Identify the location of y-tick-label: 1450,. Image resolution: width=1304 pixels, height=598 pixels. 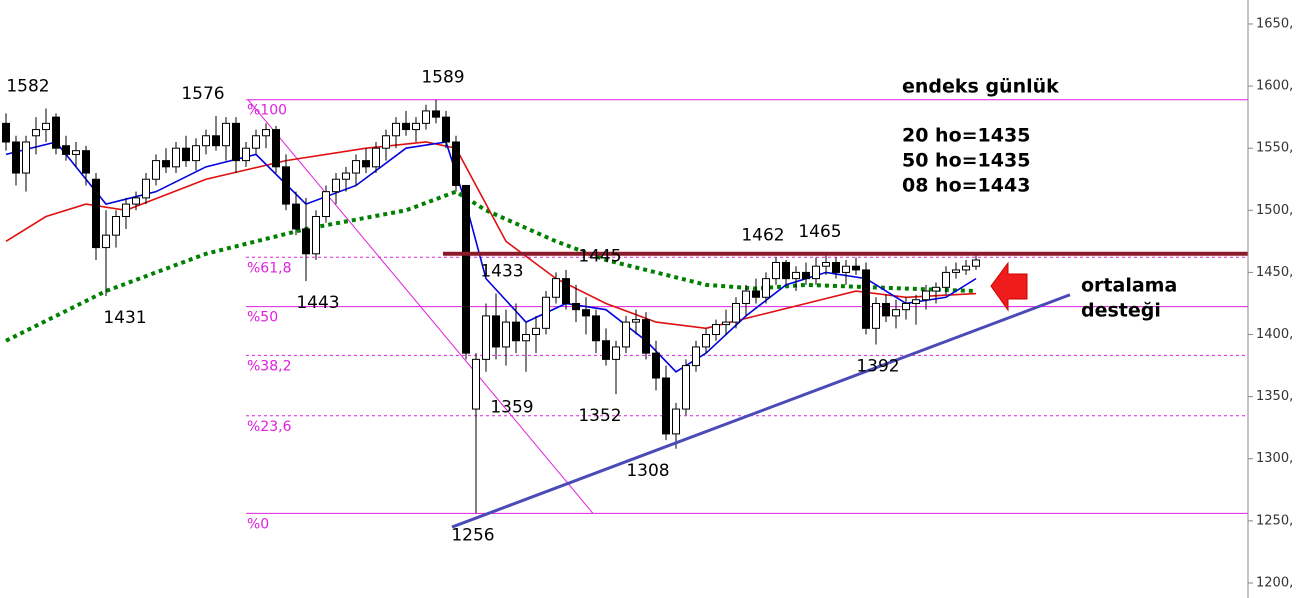
(1274, 272).